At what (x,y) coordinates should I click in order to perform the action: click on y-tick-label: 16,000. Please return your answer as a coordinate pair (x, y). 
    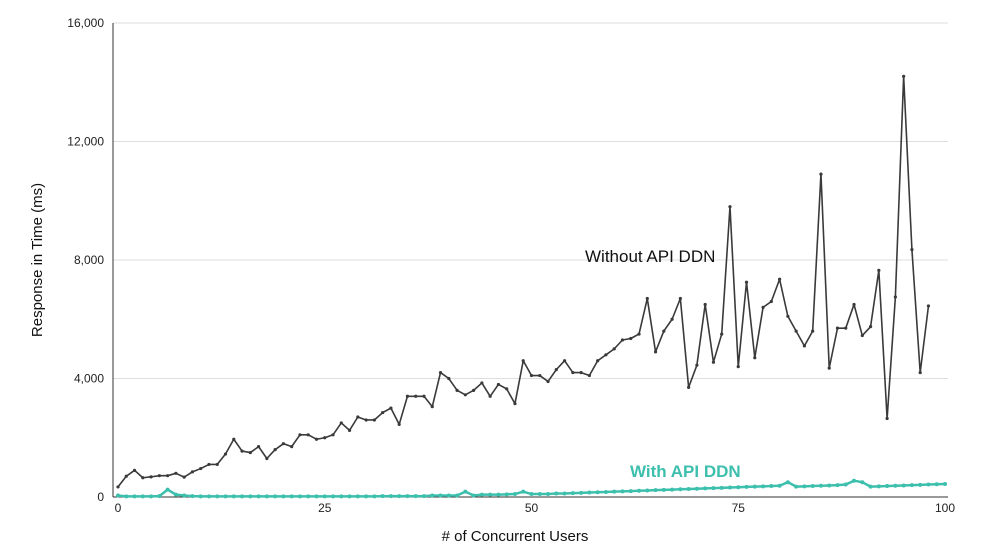
    Looking at the image, I should click on (85, 23).